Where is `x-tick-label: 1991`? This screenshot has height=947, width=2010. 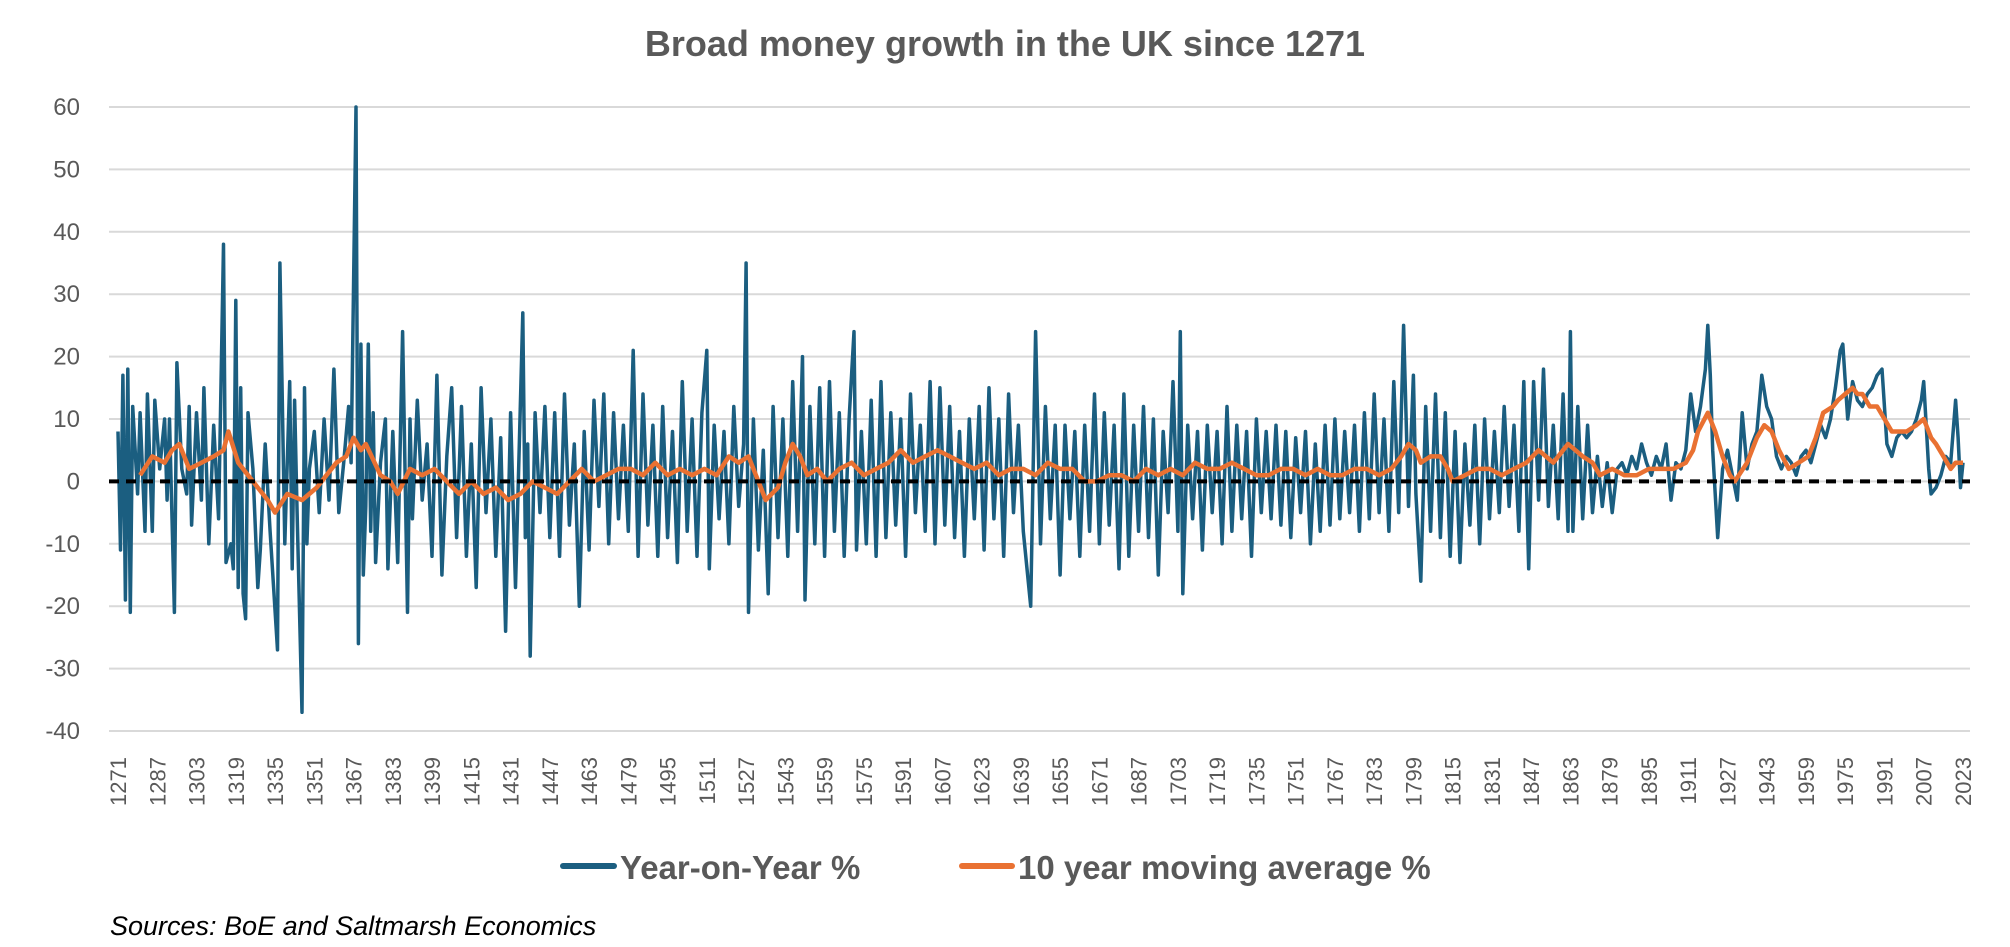 x-tick-label: 1991 is located at coordinates (1884, 781).